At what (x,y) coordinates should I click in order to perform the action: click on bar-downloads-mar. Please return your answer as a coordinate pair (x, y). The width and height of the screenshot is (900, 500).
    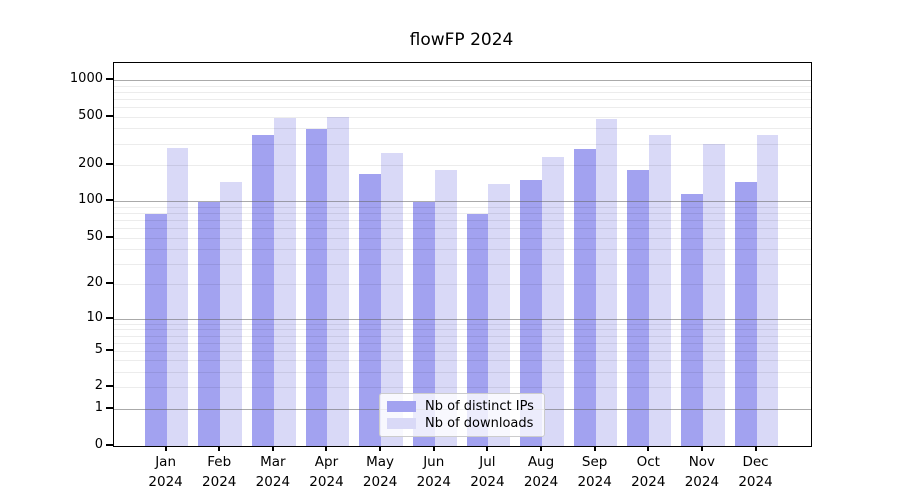
    Looking at the image, I should click on (284, 282).